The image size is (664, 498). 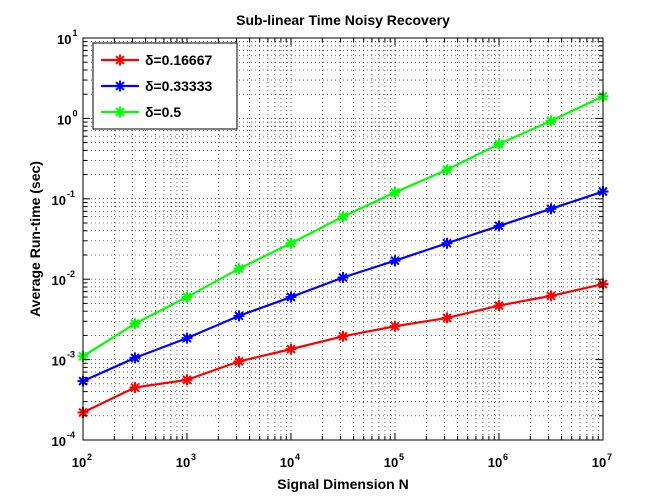 I want to click on x-tick-label-exponent: 7, so click(x=609, y=457).